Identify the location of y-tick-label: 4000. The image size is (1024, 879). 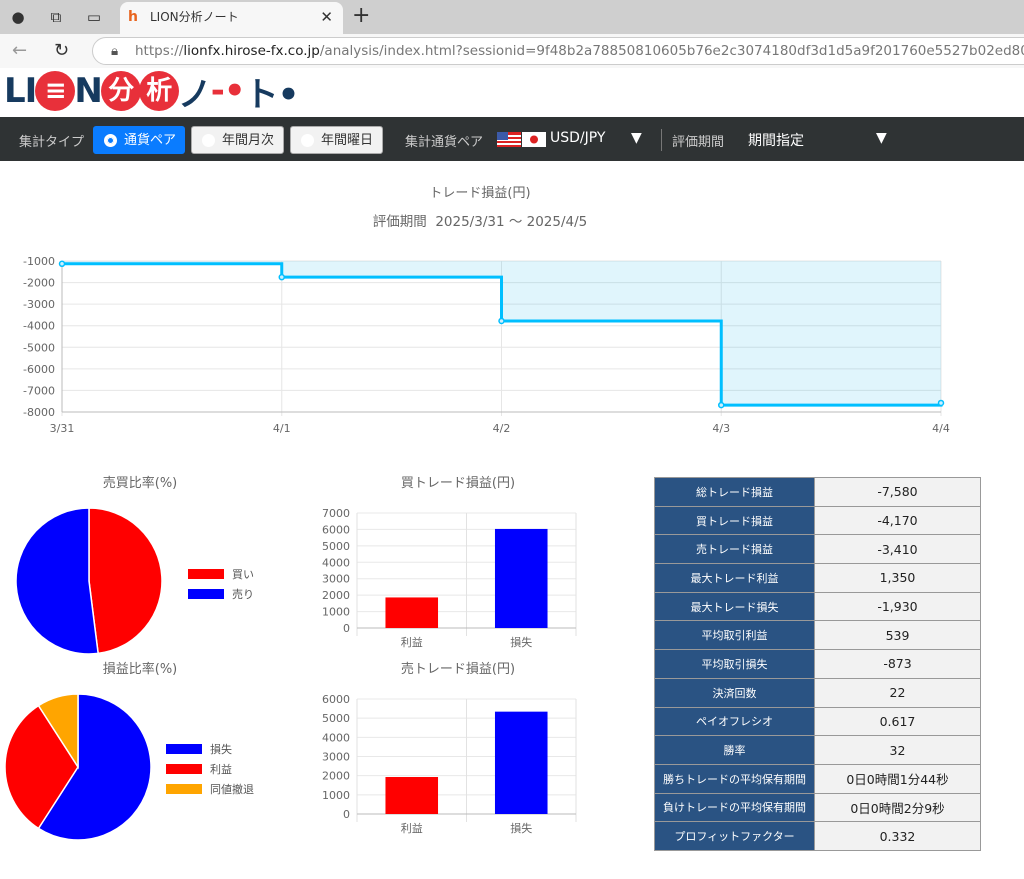
(336, 737).